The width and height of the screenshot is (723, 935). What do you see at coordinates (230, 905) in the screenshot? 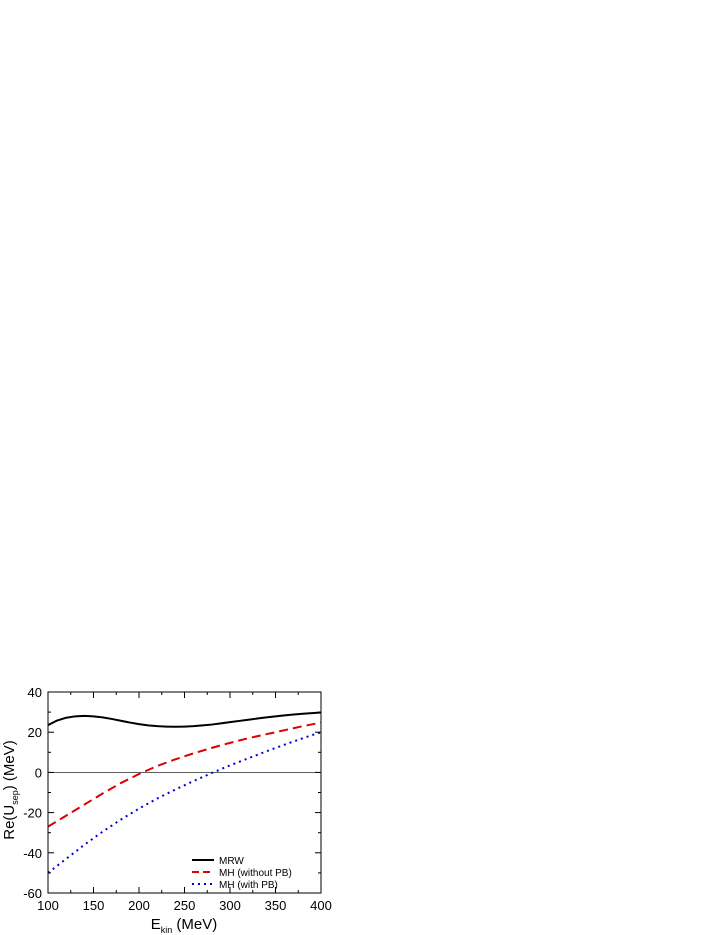
I see `x-tick-label: 300` at bounding box center [230, 905].